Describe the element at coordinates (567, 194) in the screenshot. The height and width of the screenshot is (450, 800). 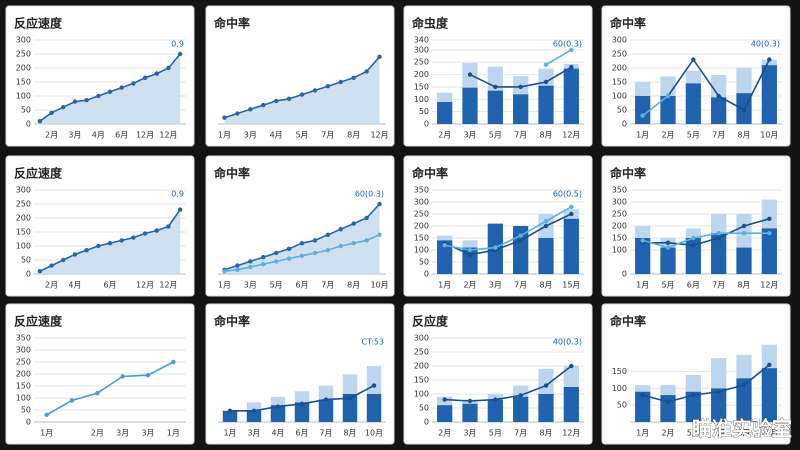
I see `annotation: 60(0.5)` at that location.